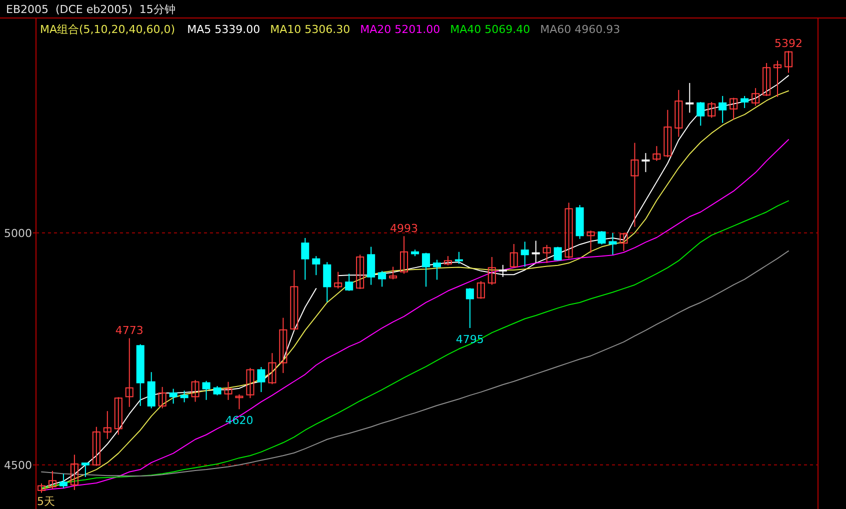 The width and height of the screenshot is (846, 509). I want to click on y-tick-label: 5000, so click(18, 233).